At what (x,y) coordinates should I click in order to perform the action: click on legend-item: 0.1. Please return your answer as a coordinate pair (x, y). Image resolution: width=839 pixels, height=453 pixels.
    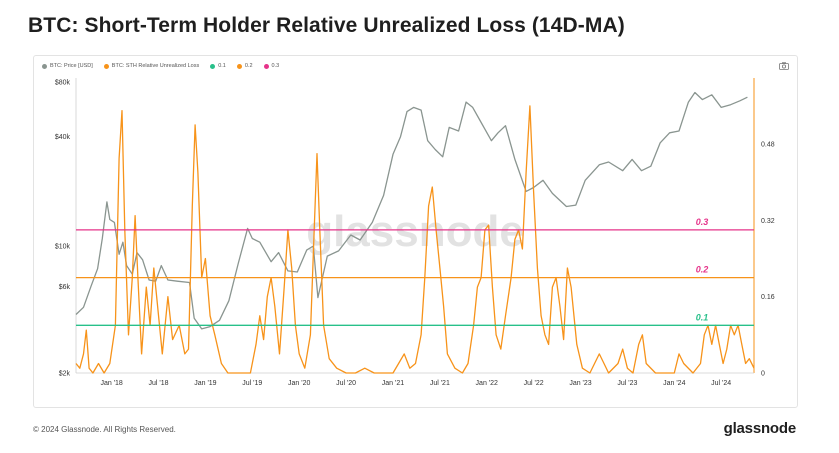
    Looking at the image, I should click on (218, 66).